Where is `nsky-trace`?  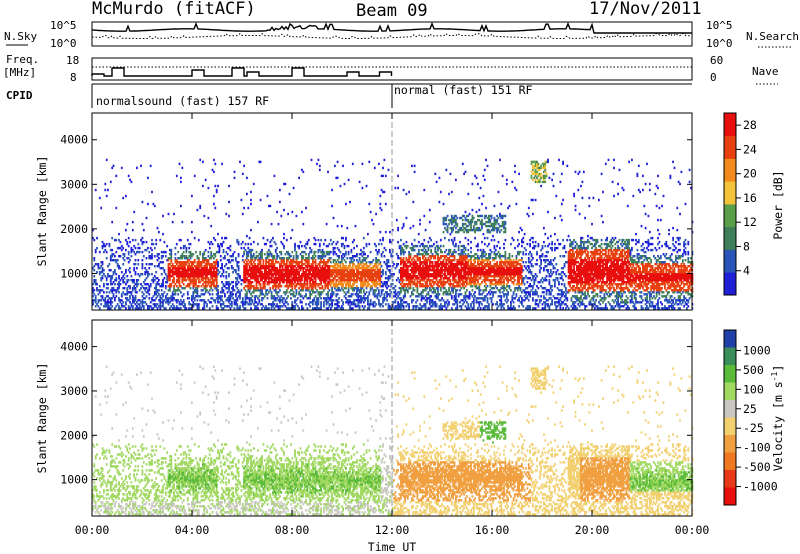
nsky-trace is located at coordinates (391, 27).